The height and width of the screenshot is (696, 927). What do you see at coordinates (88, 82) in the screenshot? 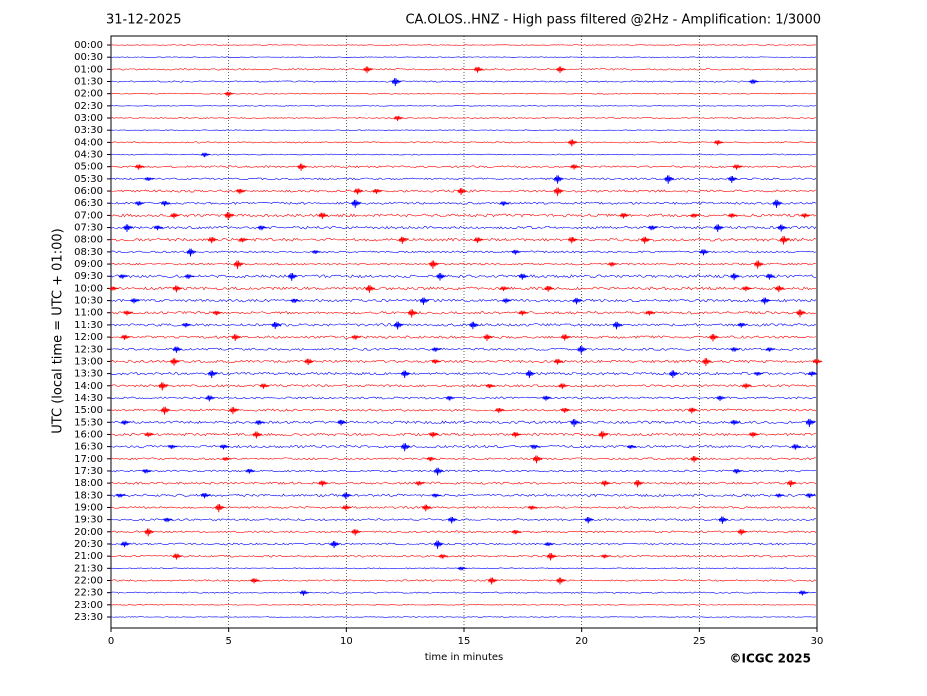
I see `y-tick-label: 01:30` at bounding box center [88, 82].